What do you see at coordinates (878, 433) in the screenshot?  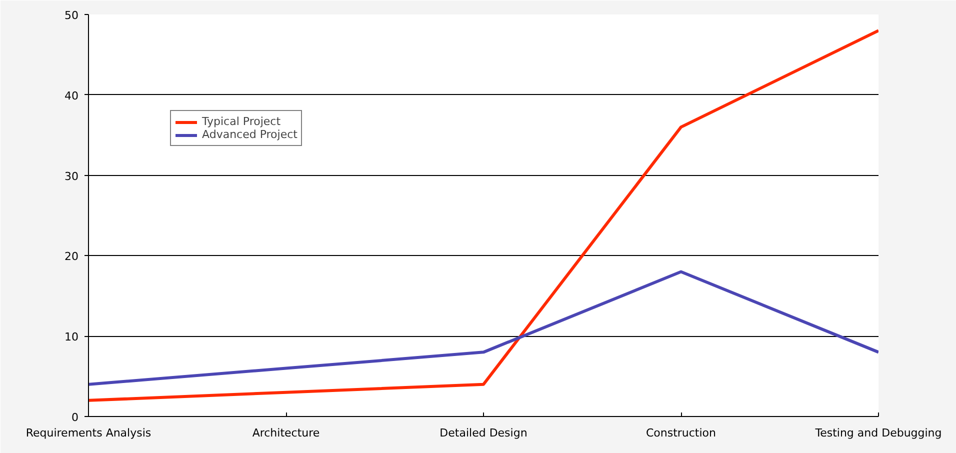 I see `x-tick-label: Testing and Debugging` at bounding box center [878, 433].